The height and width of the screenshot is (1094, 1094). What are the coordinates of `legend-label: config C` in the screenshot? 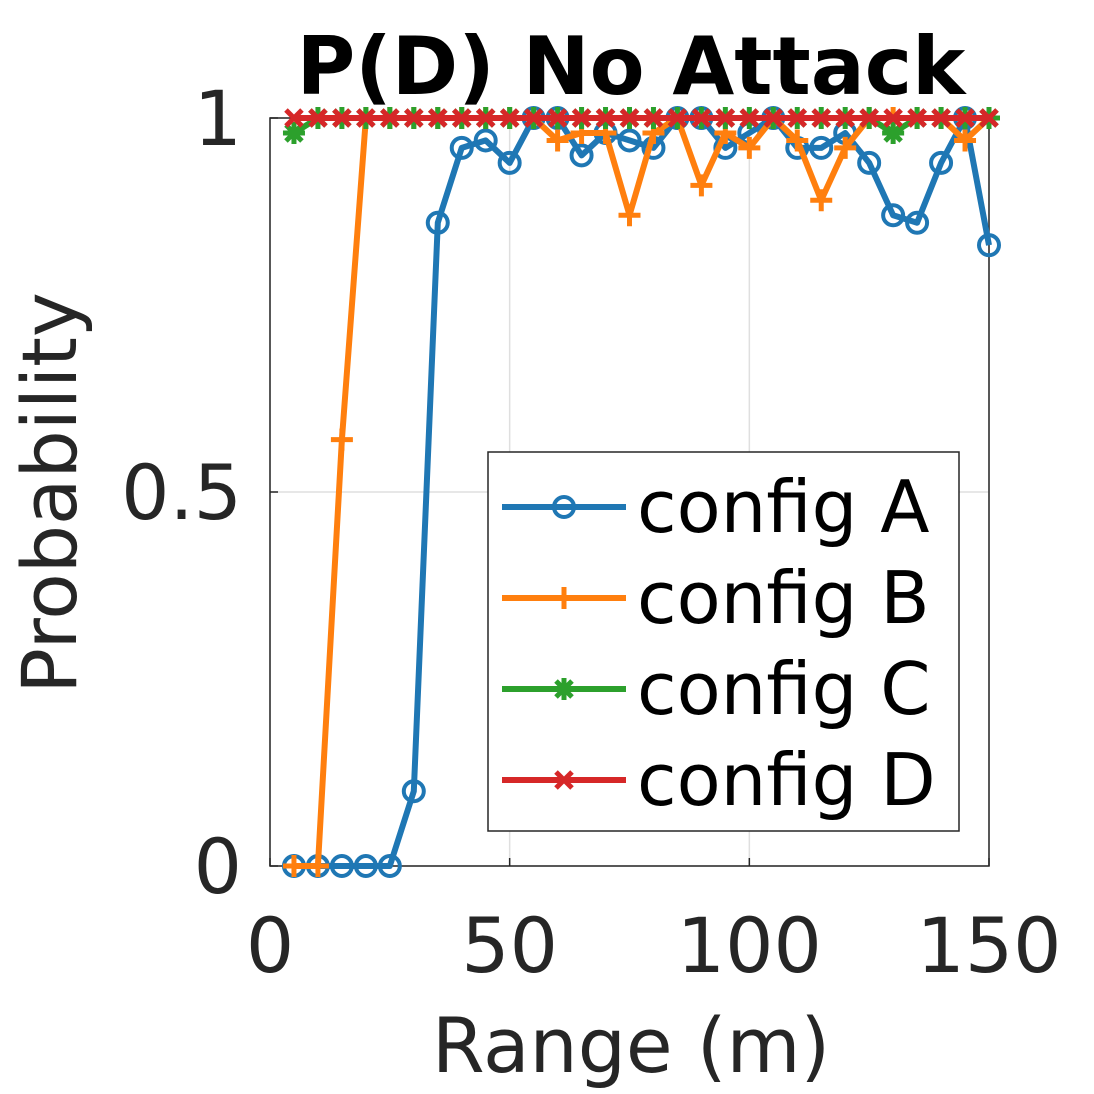 It's located at (783, 689).